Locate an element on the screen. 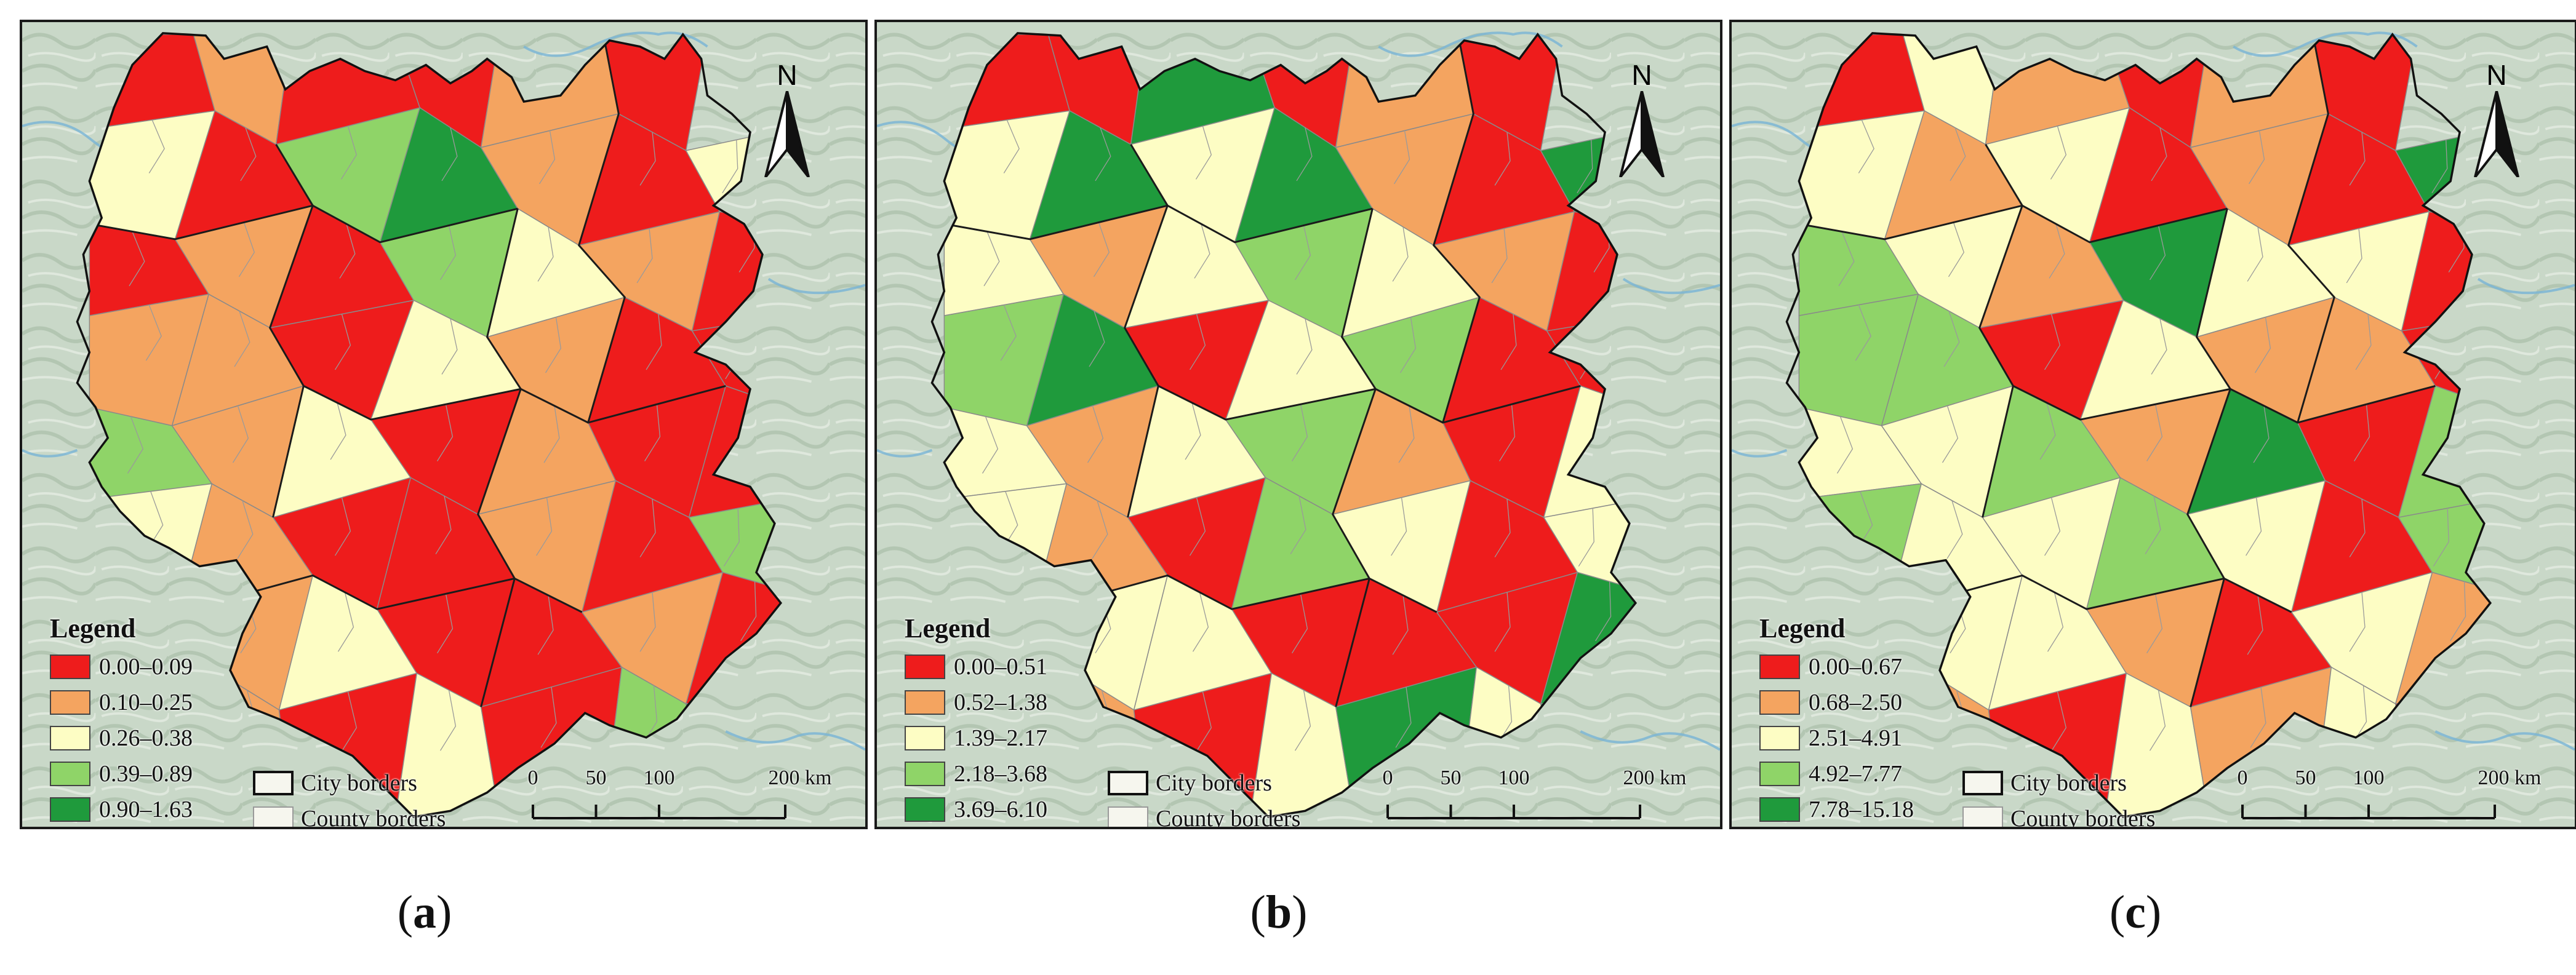 This screenshot has width=2576, height=975. legend-item: 4.92–7.77 is located at coordinates (1860, 774).